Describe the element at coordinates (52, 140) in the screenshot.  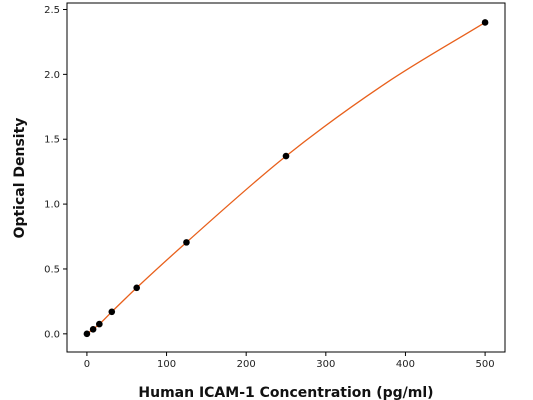
I see `y-tick-label: 1.5` at that location.